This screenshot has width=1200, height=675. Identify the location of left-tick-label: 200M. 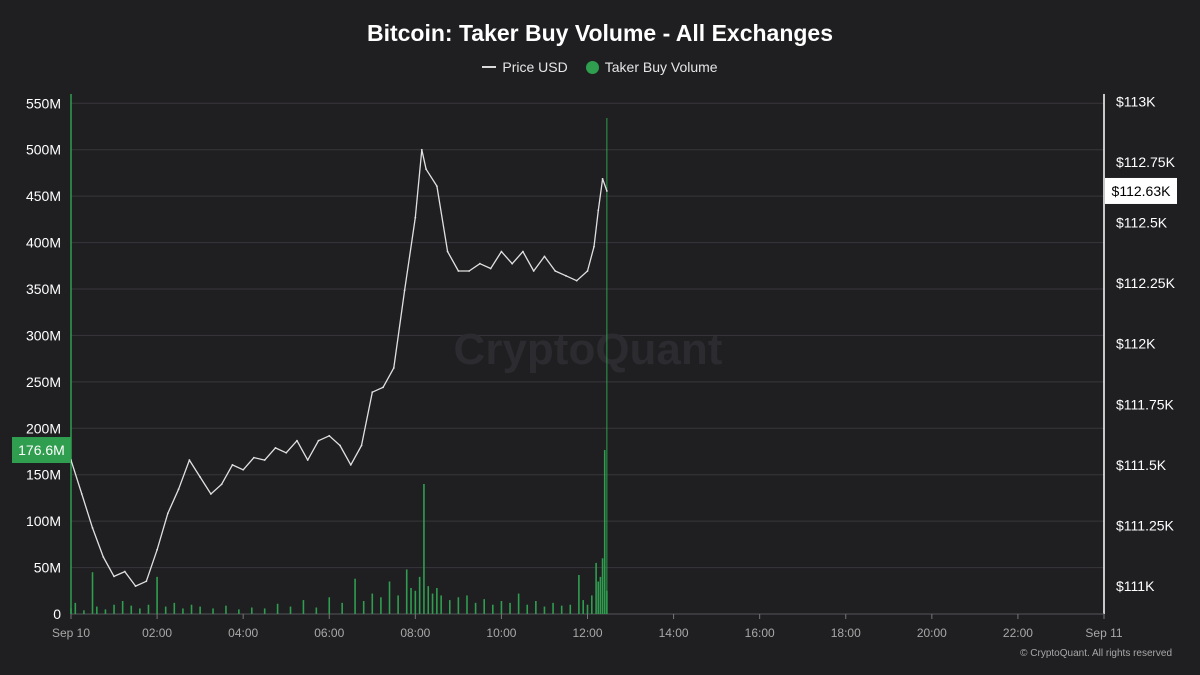
(43, 428).